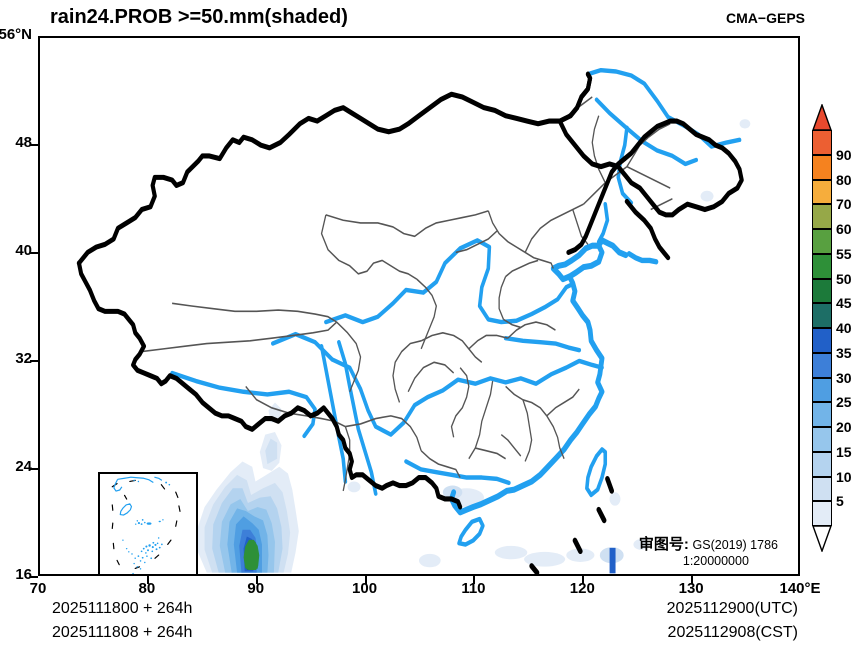 This screenshot has width=860, height=658. Describe the element at coordinates (844, 253) in the screenshot. I see `colorbar-label-55: 55` at that location.